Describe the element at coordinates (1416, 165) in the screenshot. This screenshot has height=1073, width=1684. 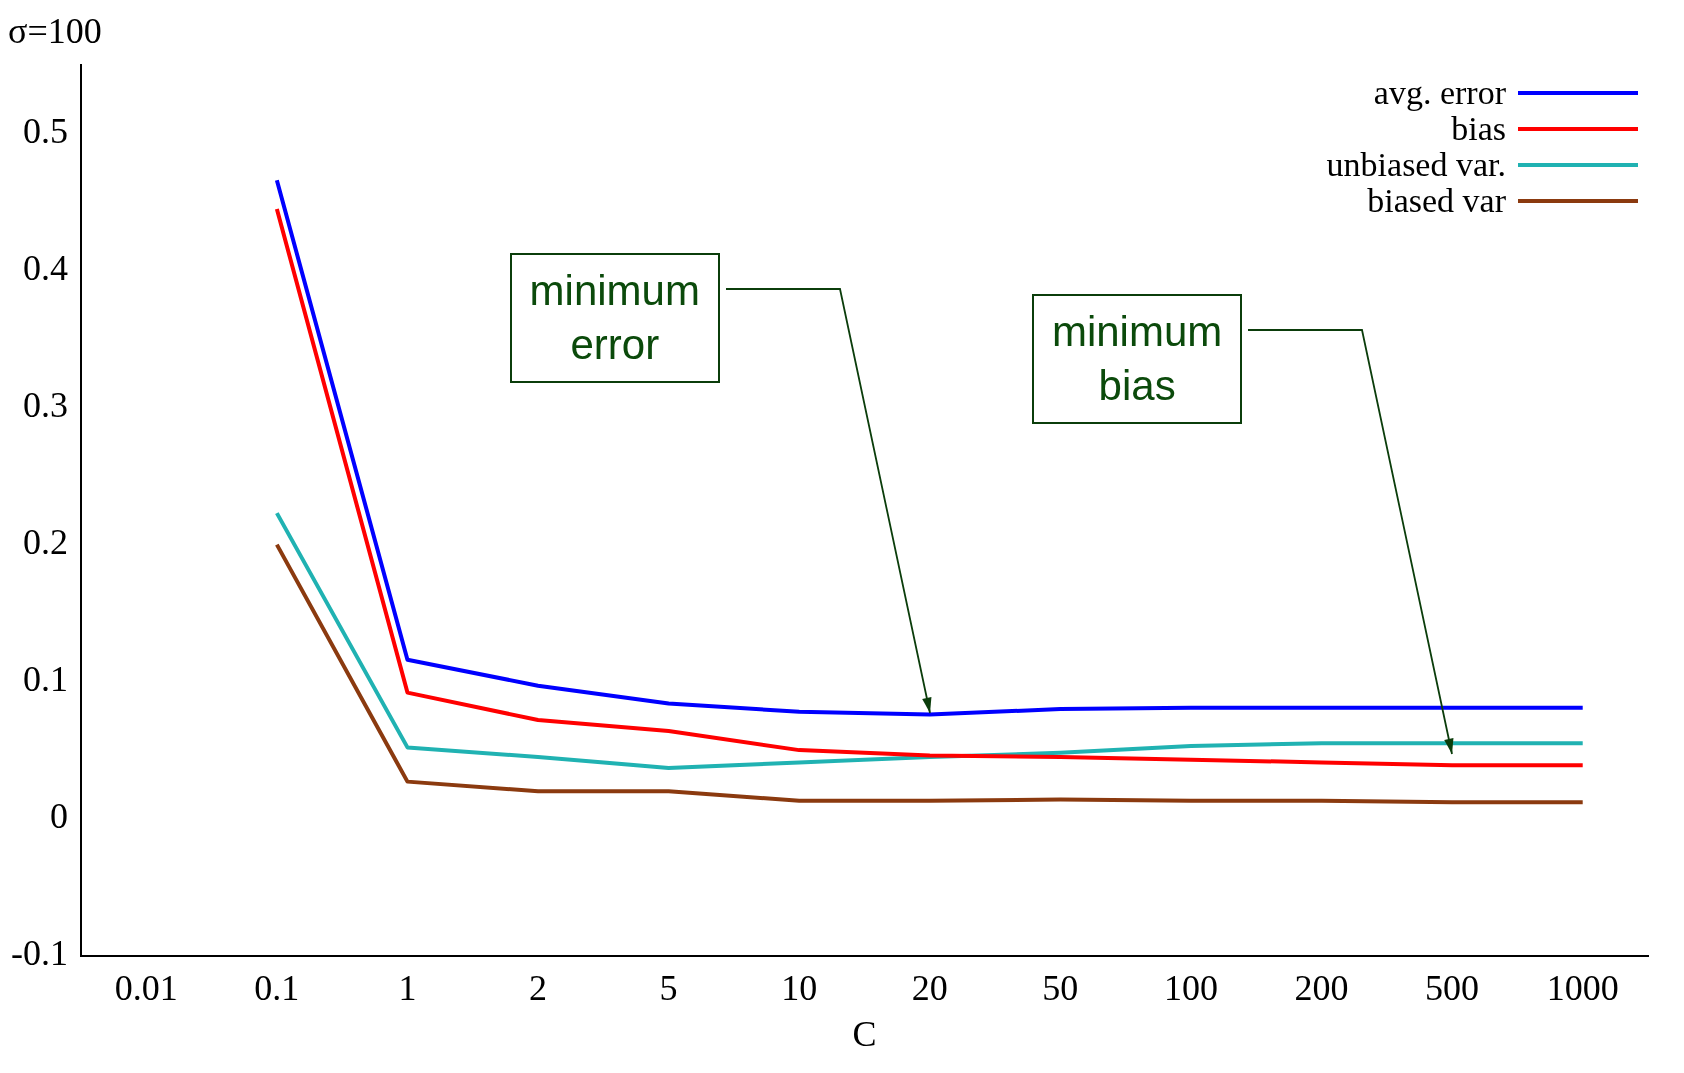
I see `legend-label: unbiased var.` at that location.